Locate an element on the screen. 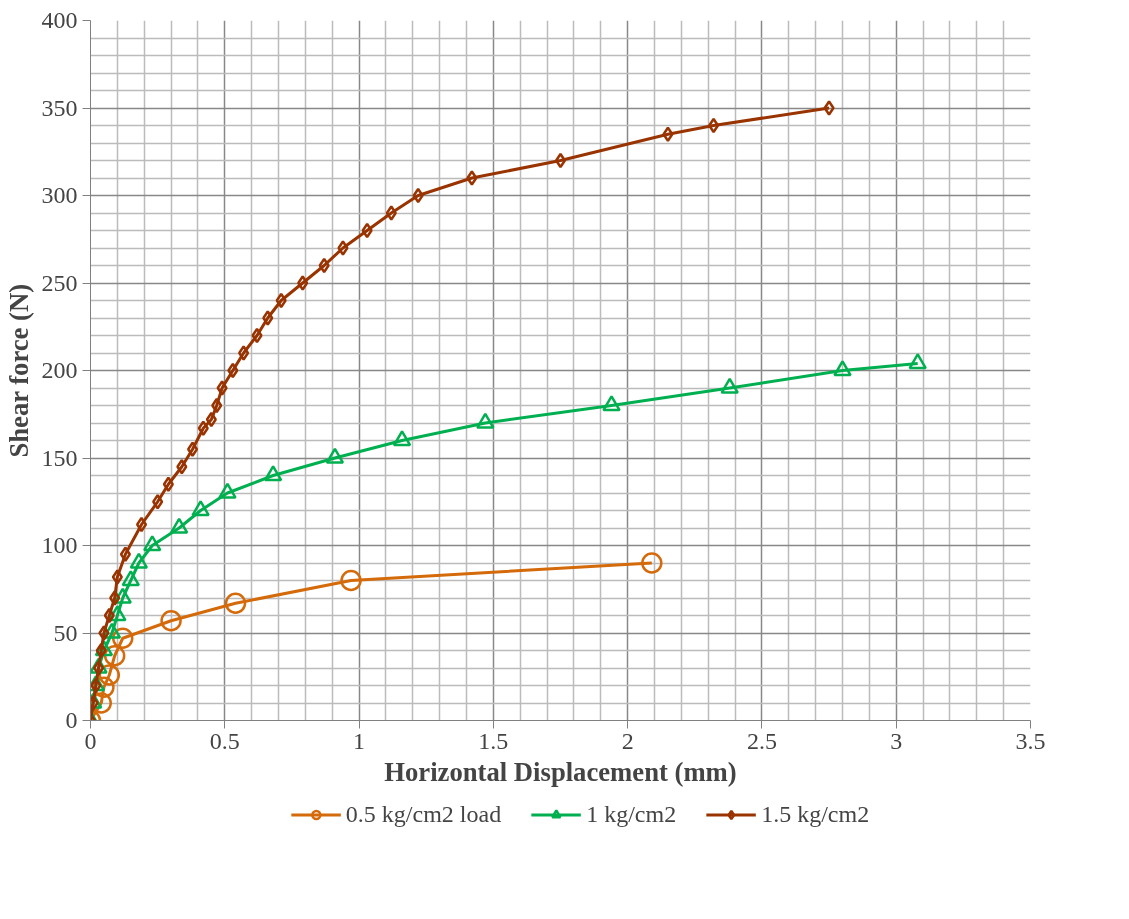 The image size is (1129, 919). y-tick-label: 100 is located at coordinates (59, 545).